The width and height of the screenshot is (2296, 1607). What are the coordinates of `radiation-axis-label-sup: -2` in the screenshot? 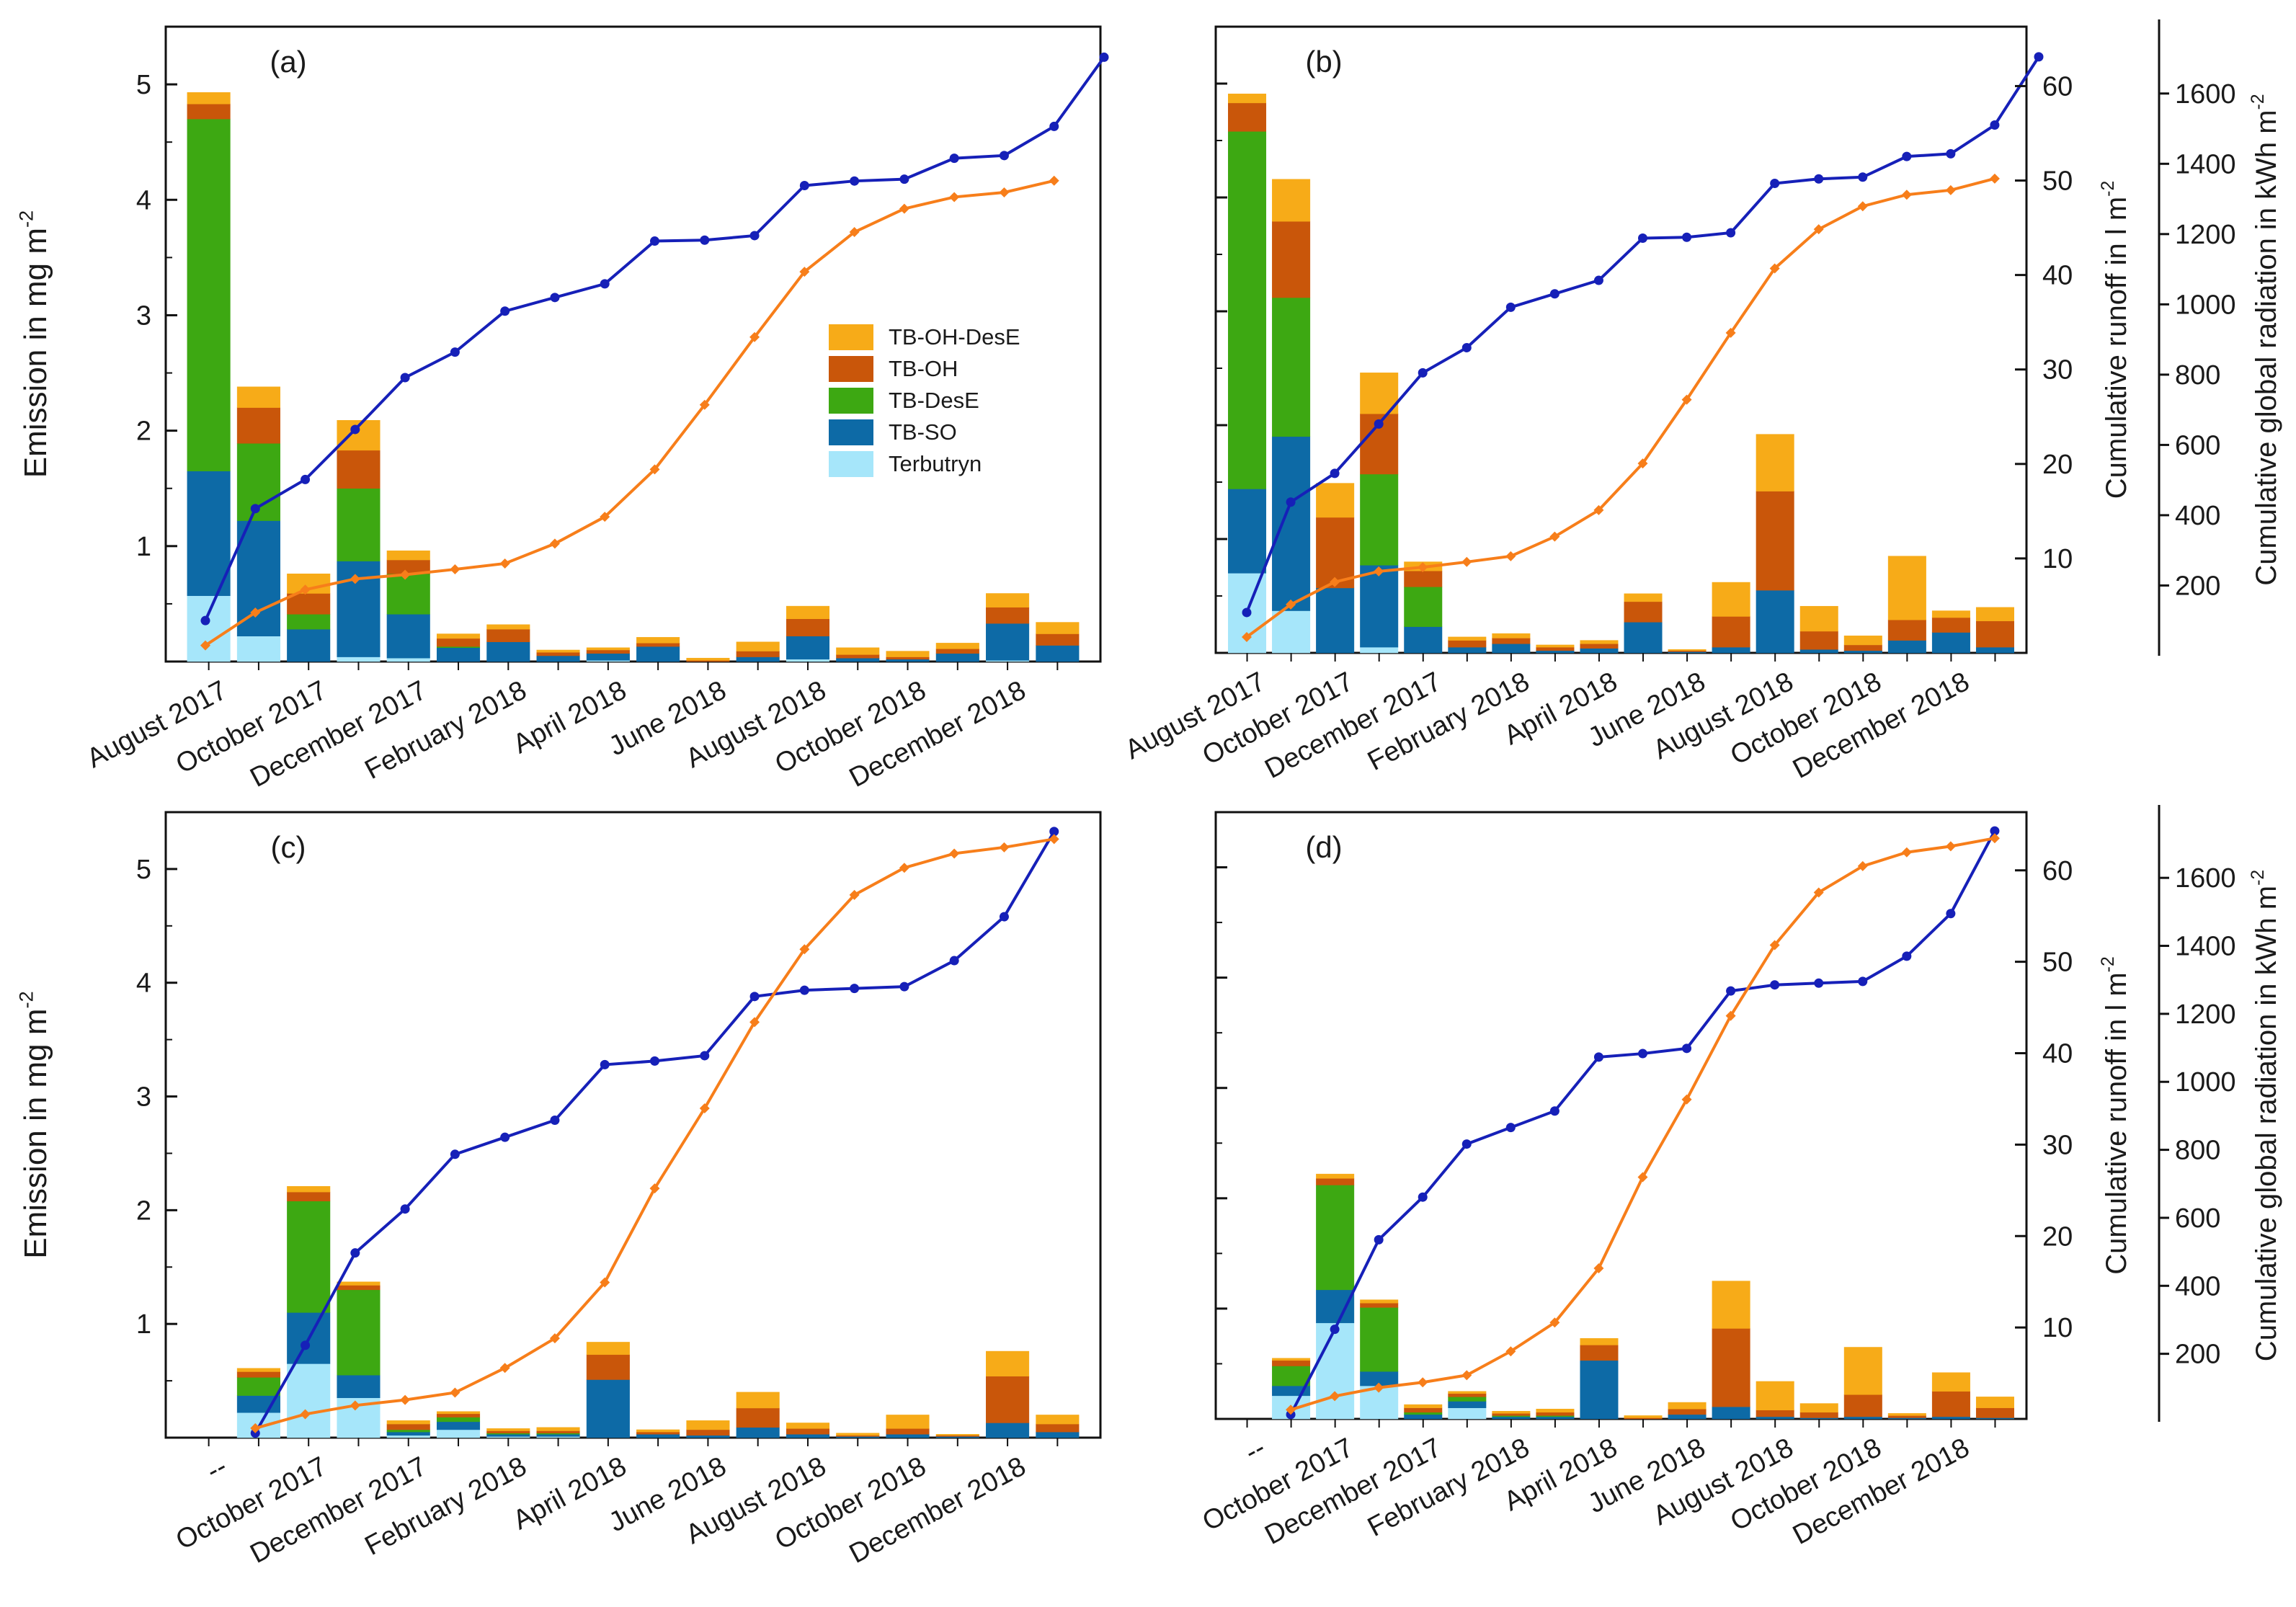 It's located at (2258, 878).